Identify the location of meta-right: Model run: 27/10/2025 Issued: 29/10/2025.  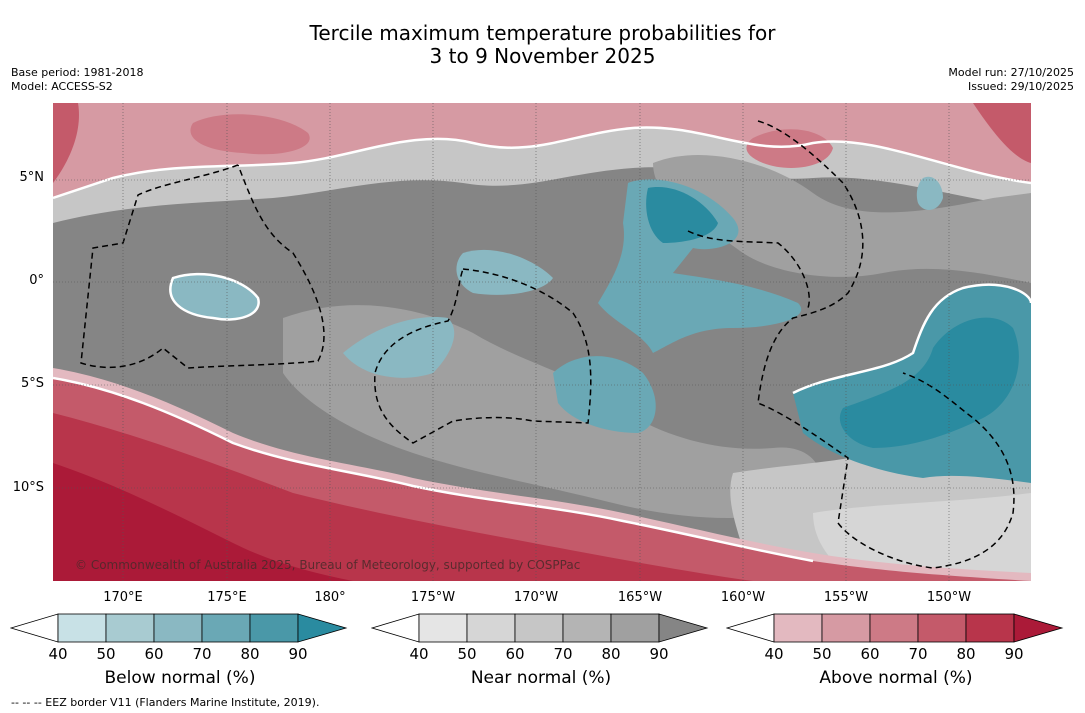
(1011, 80).